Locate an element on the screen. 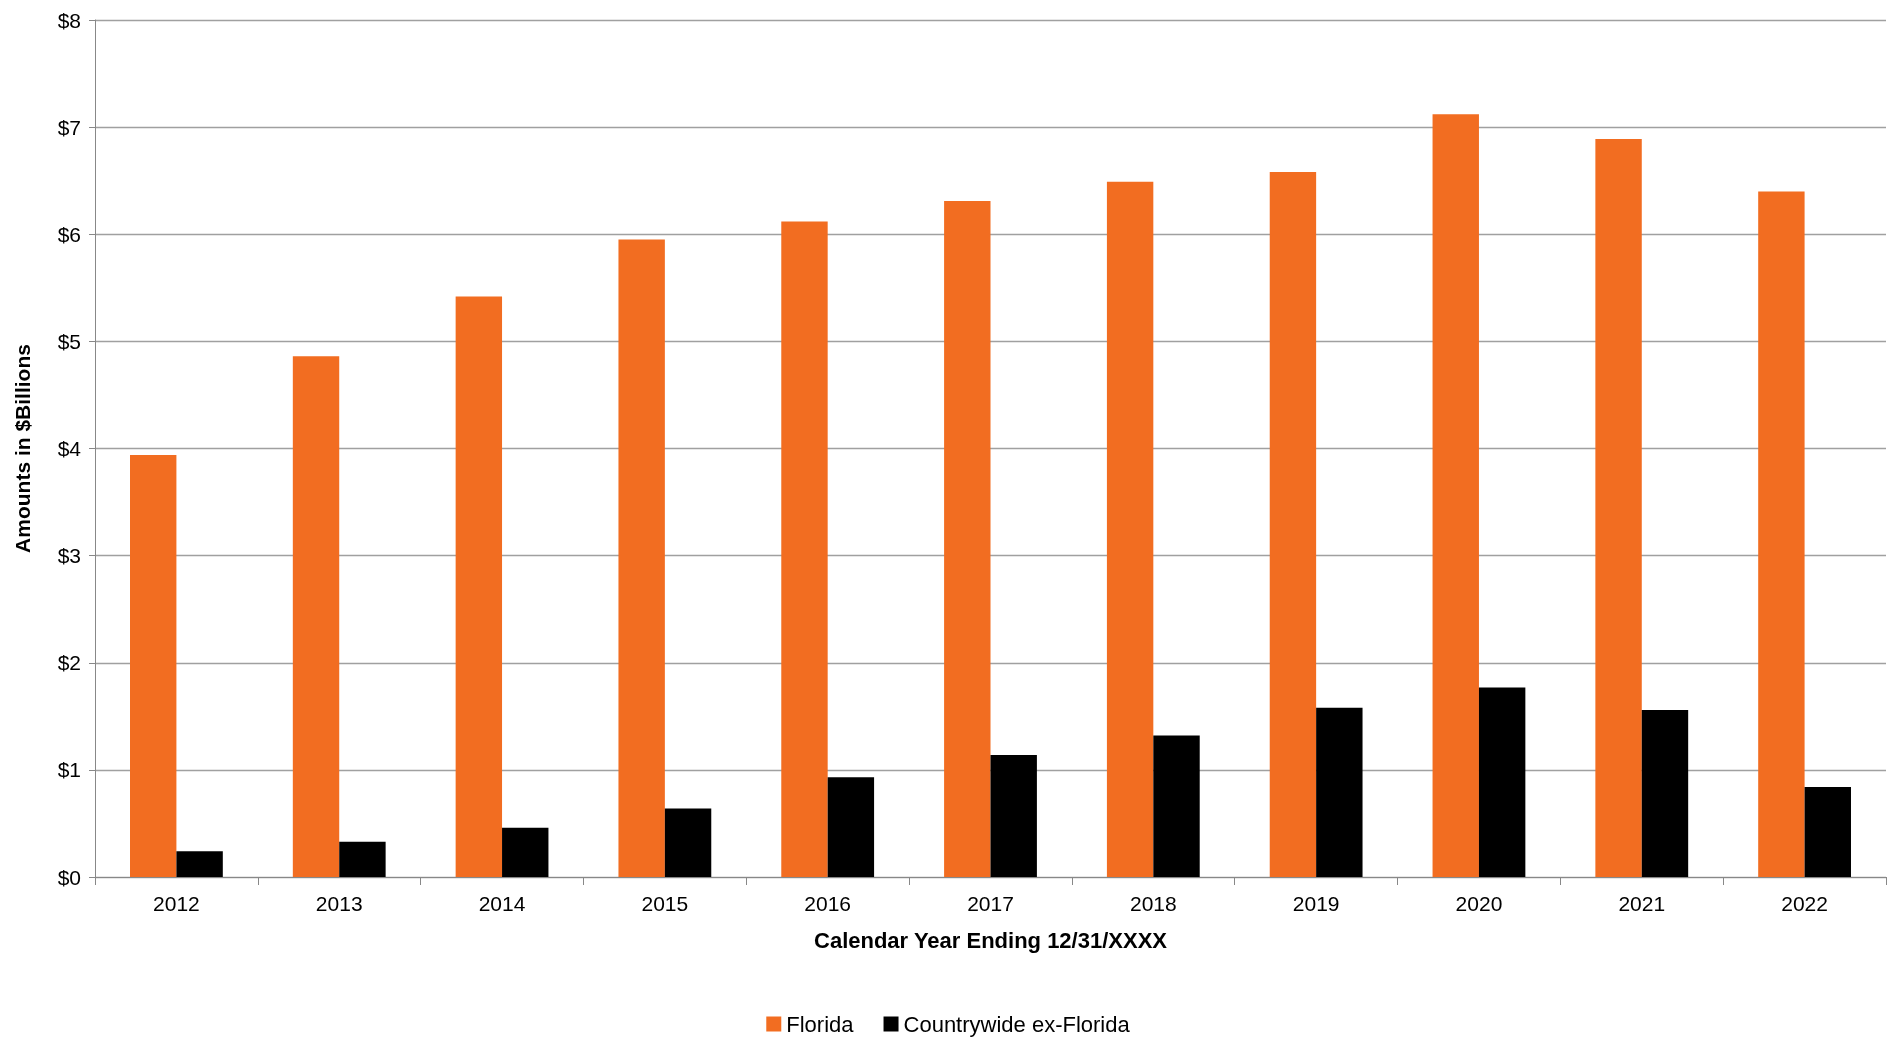  y-tick-label: $8 is located at coordinates (69, 20).